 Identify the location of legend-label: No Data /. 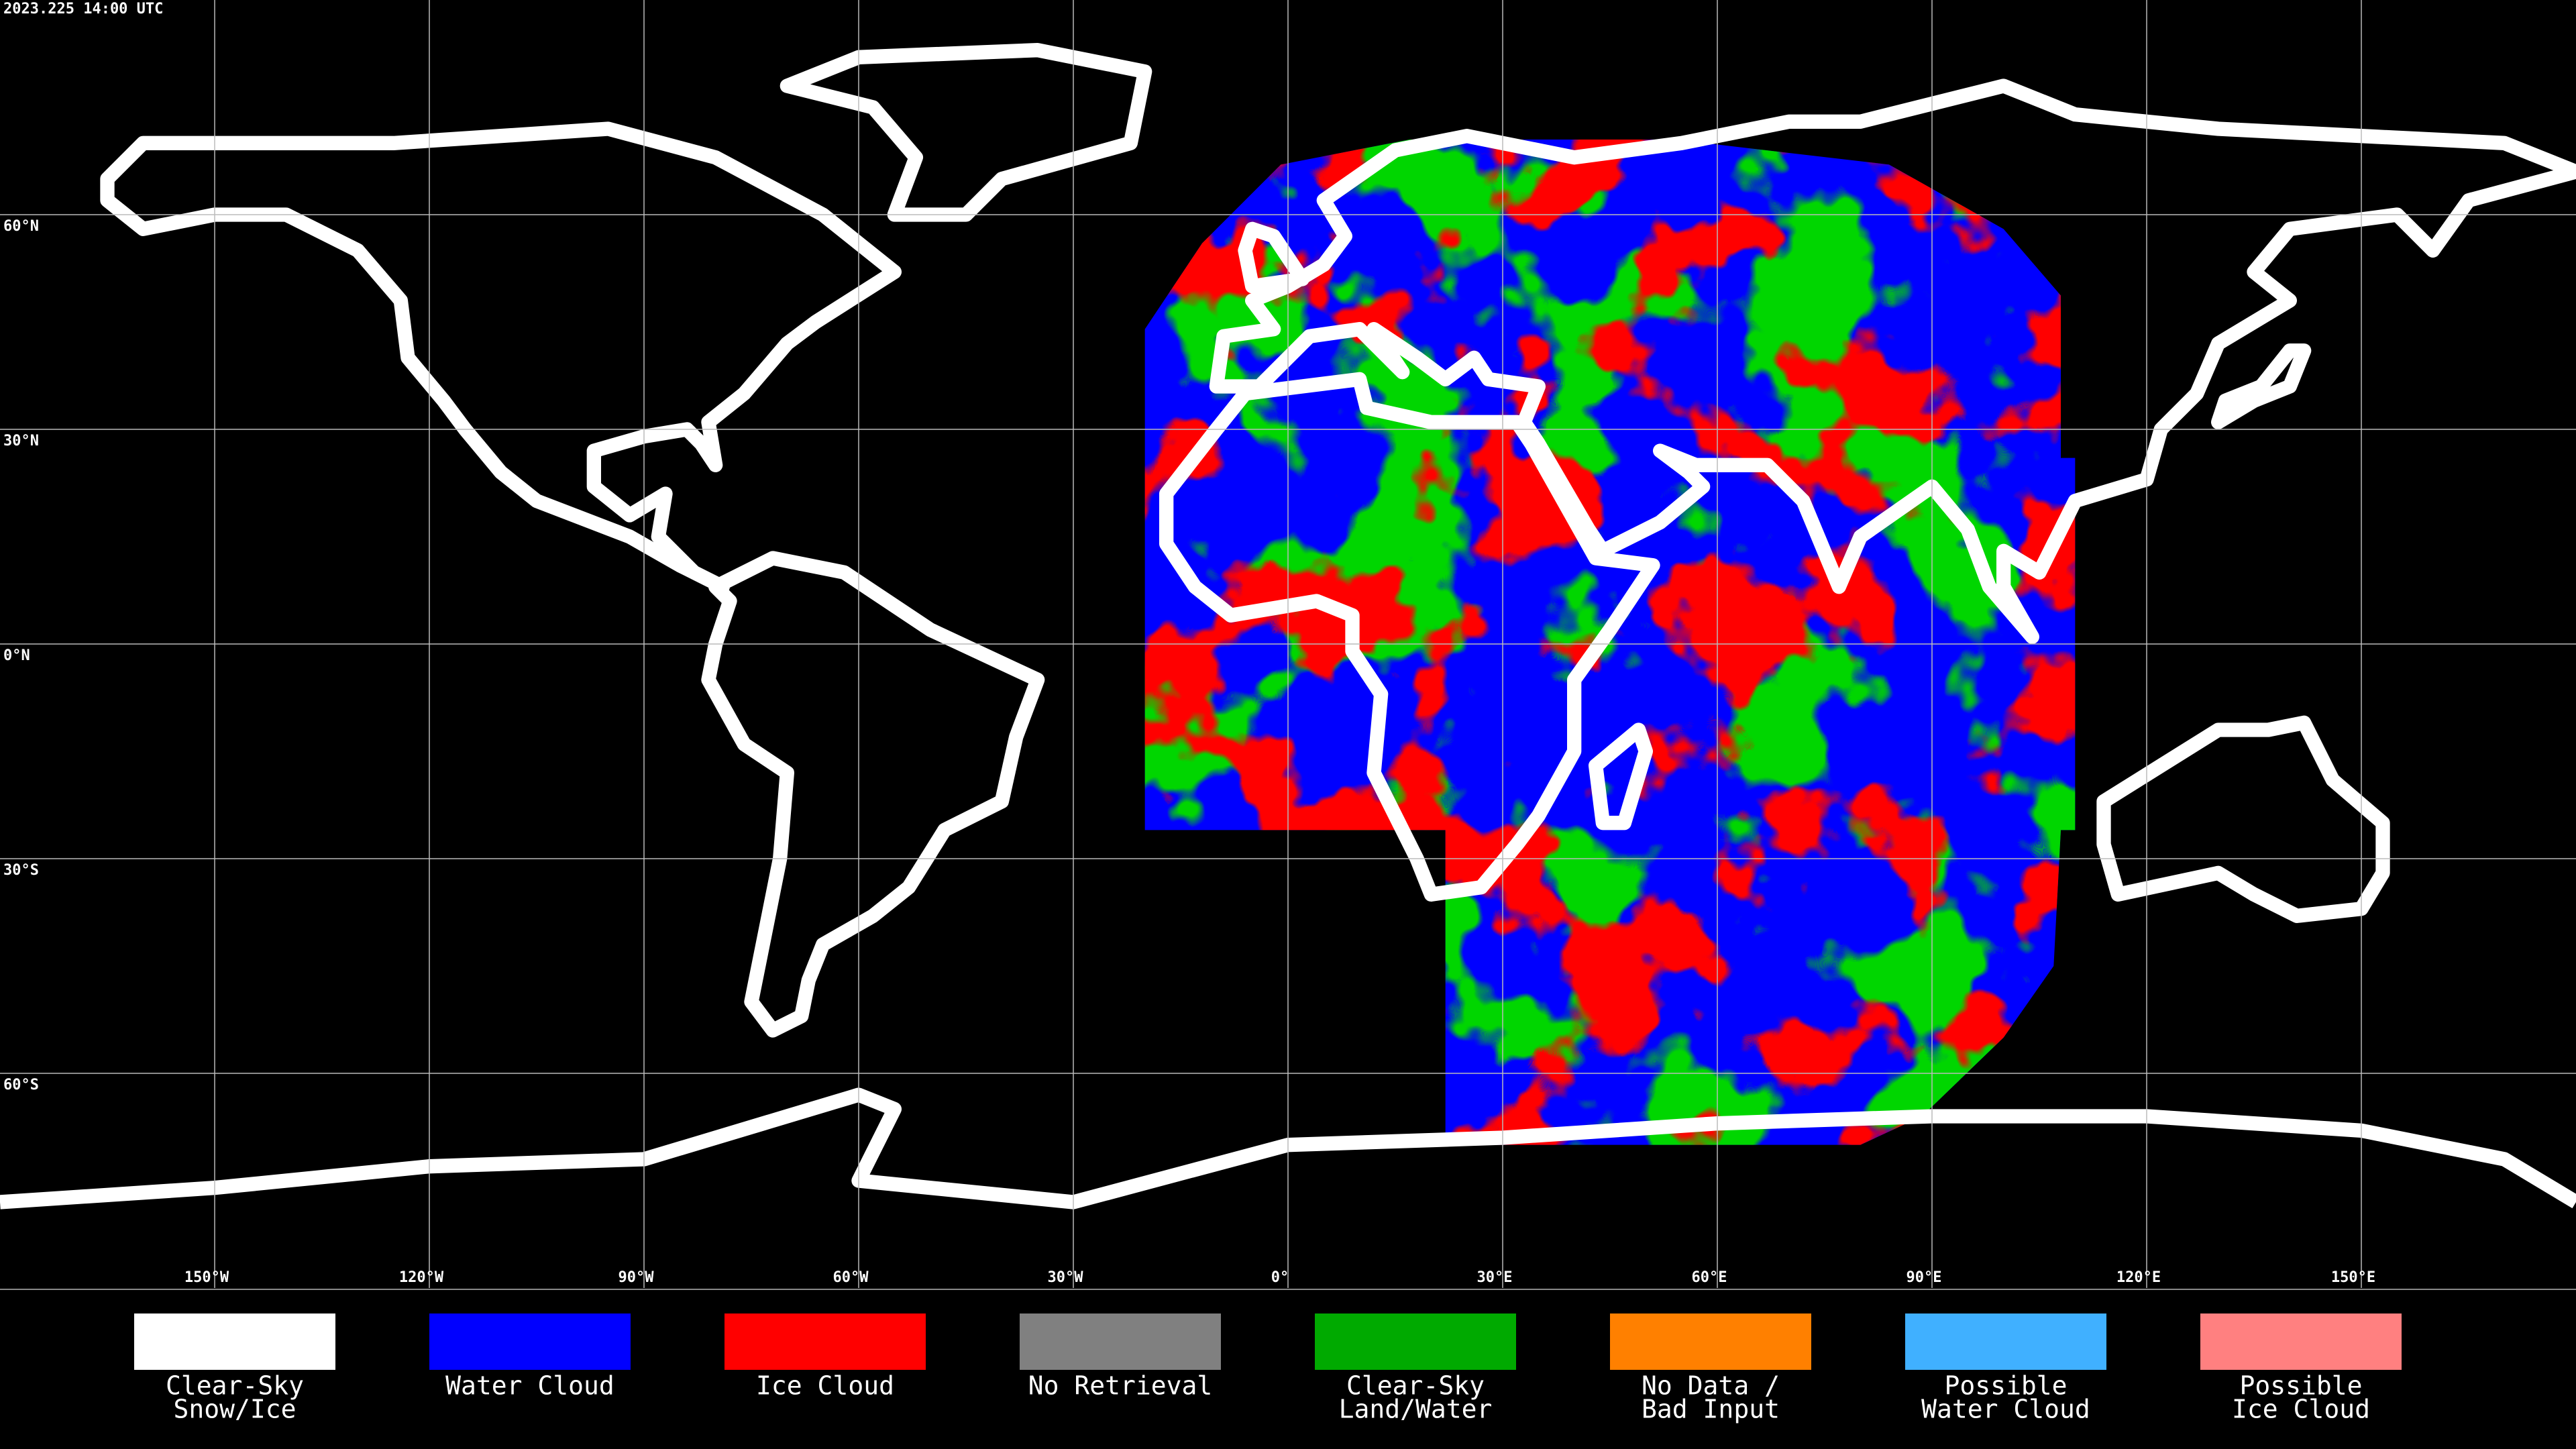
(1711, 1386).